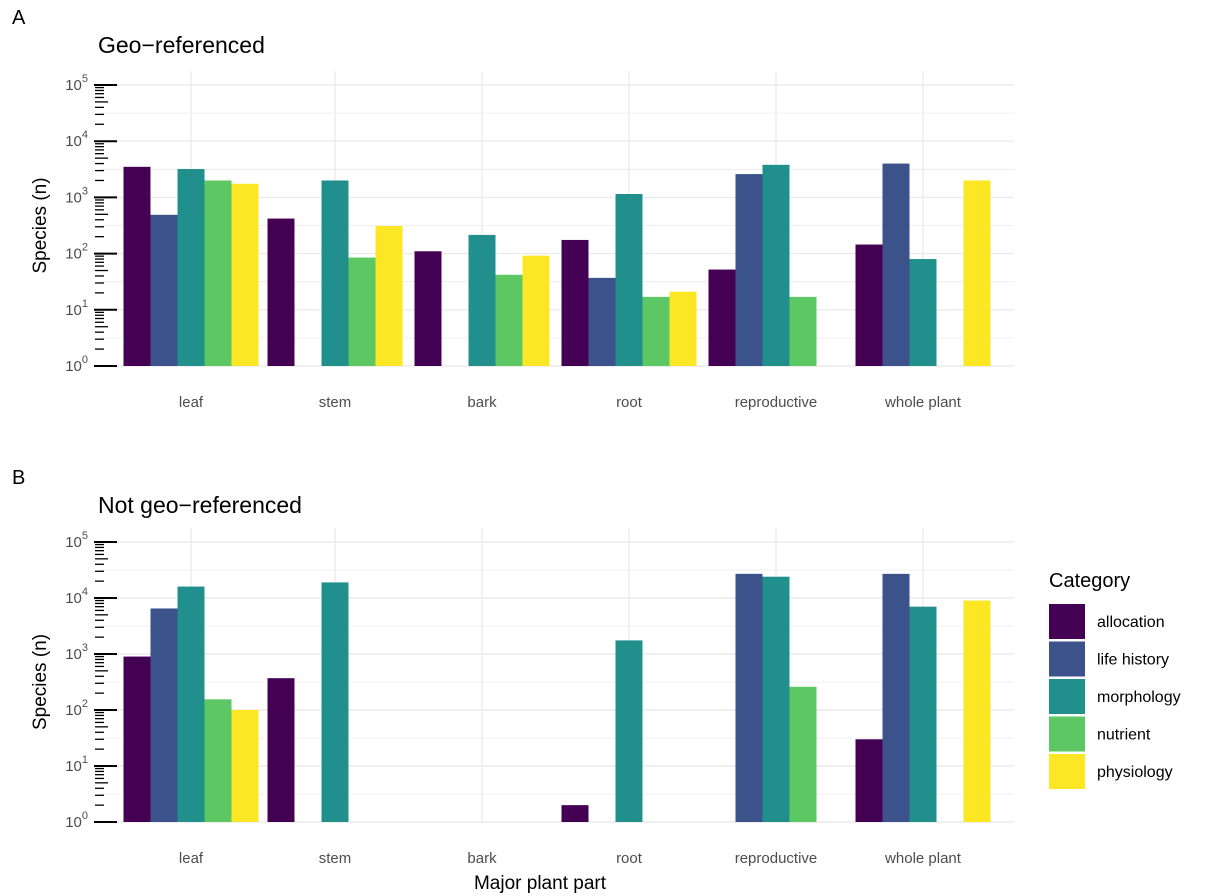 This screenshot has width=1206, height=896. What do you see at coordinates (1067, 659) in the screenshot?
I see `legend-key-life-history` at bounding box center [1067, 659].